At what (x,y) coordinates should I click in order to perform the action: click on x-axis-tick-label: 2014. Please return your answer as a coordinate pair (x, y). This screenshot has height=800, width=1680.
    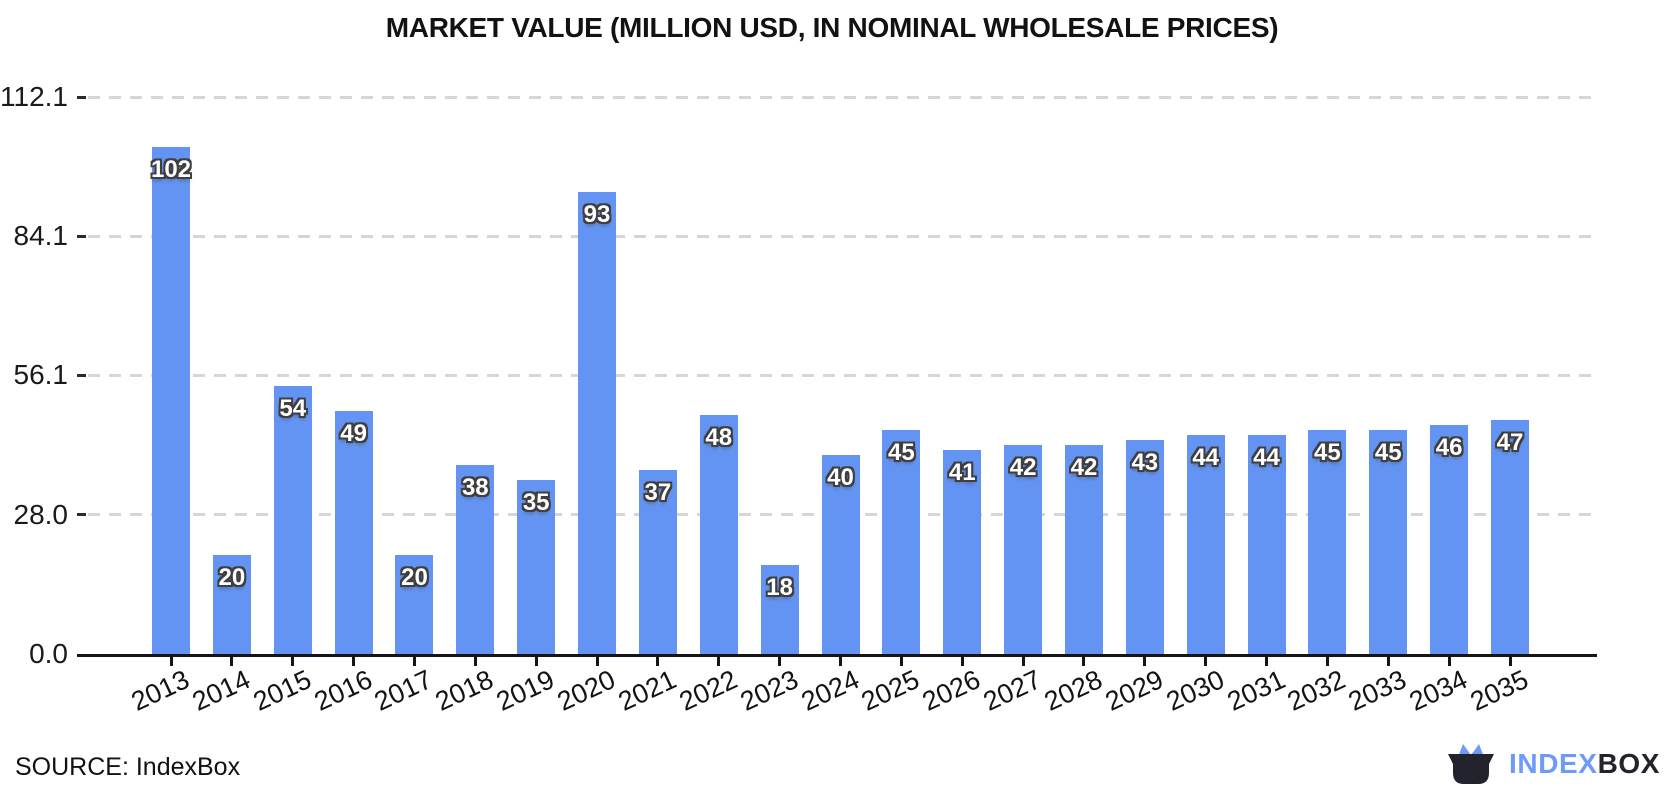
    Looking at the image, I should click on (221, 690).